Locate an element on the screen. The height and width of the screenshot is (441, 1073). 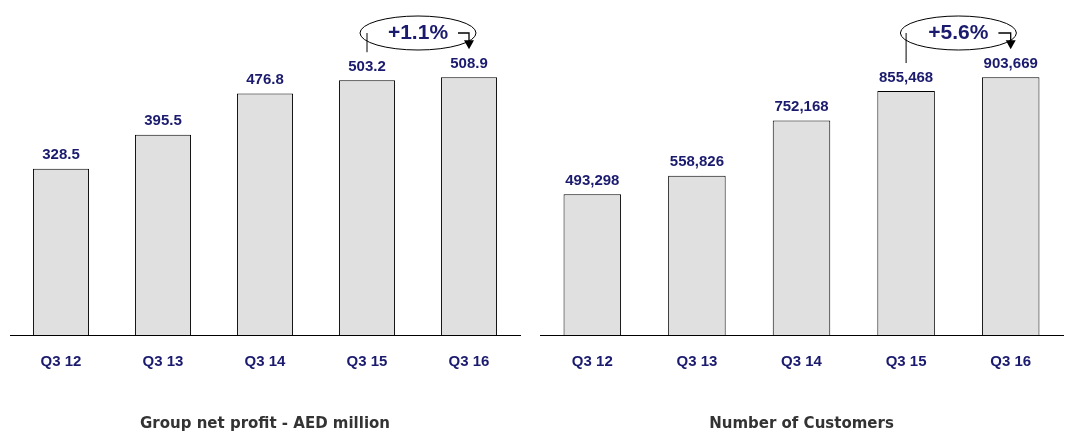
data-label: 903,669 is located at coordinates (1010, 62).